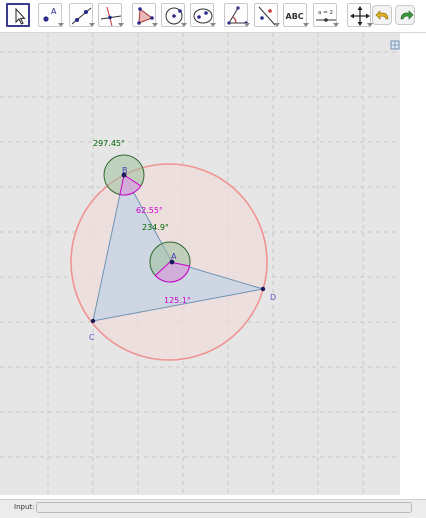  I want to click on right-panel-strip, so click(413, 264).